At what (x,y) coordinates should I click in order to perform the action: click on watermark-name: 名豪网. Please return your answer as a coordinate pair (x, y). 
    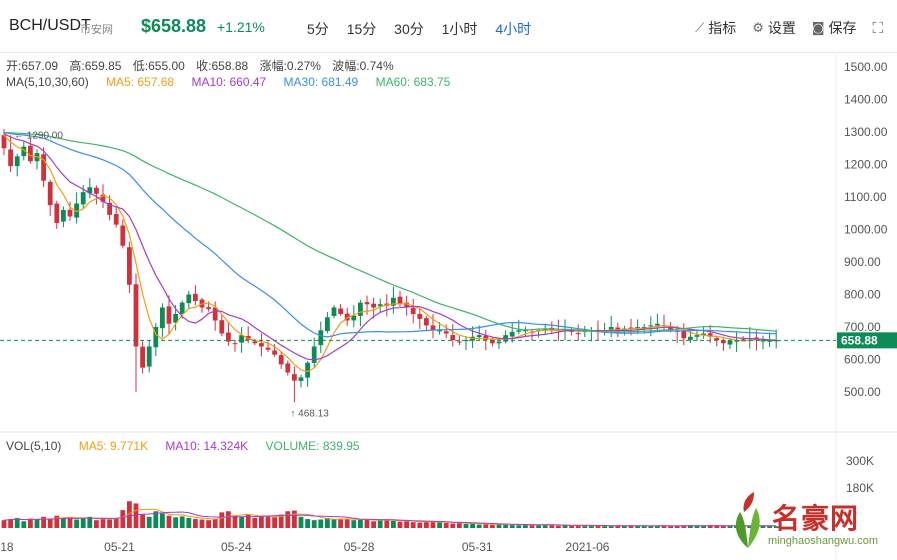
    Looking at the image, I should click on (816, 518).